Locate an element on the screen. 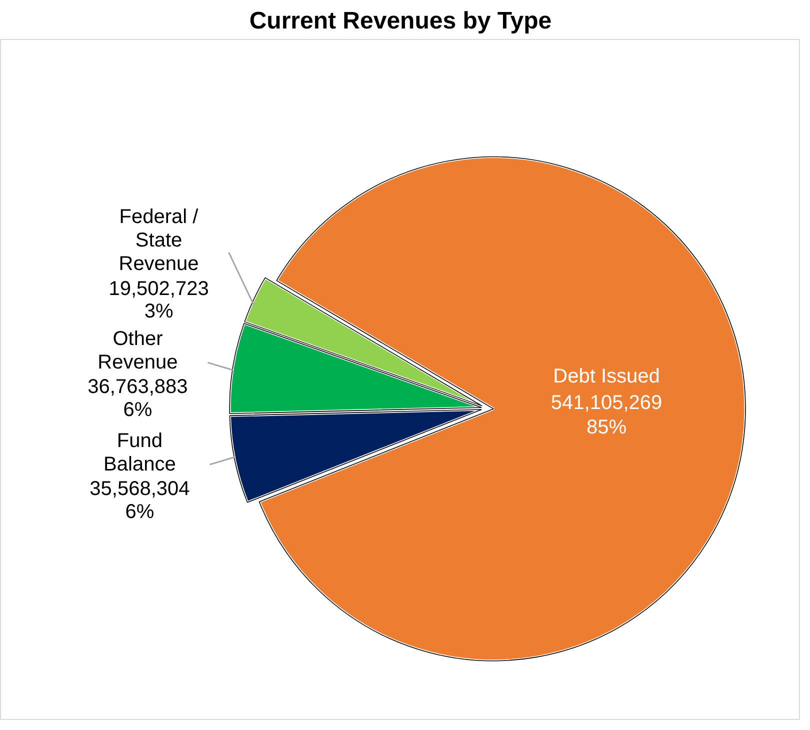 The width and height of the screenshot is (810, 730). slice-label: Other Revenue is located at coordinates (138, 351).